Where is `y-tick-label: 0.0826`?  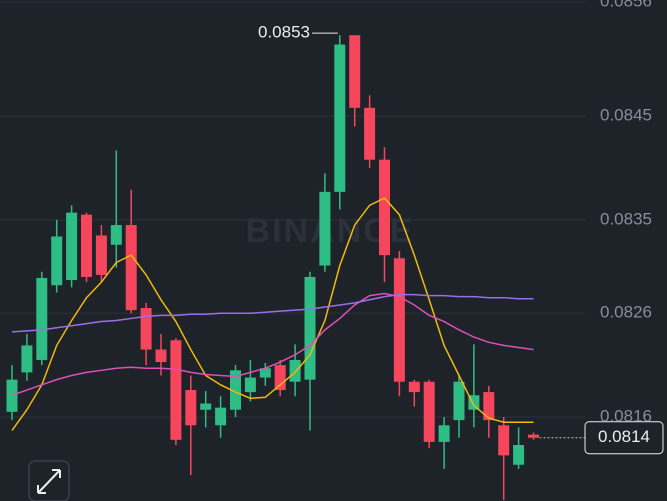 y-tick-label: 0.0826 is located at coordinates (626, 312).